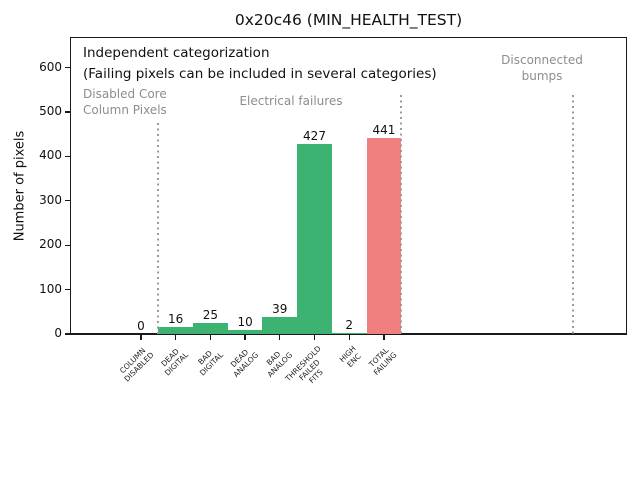  Describe the element at coordinates (626, 186) in the screenshot. I see `plot-spine-right` at that location.